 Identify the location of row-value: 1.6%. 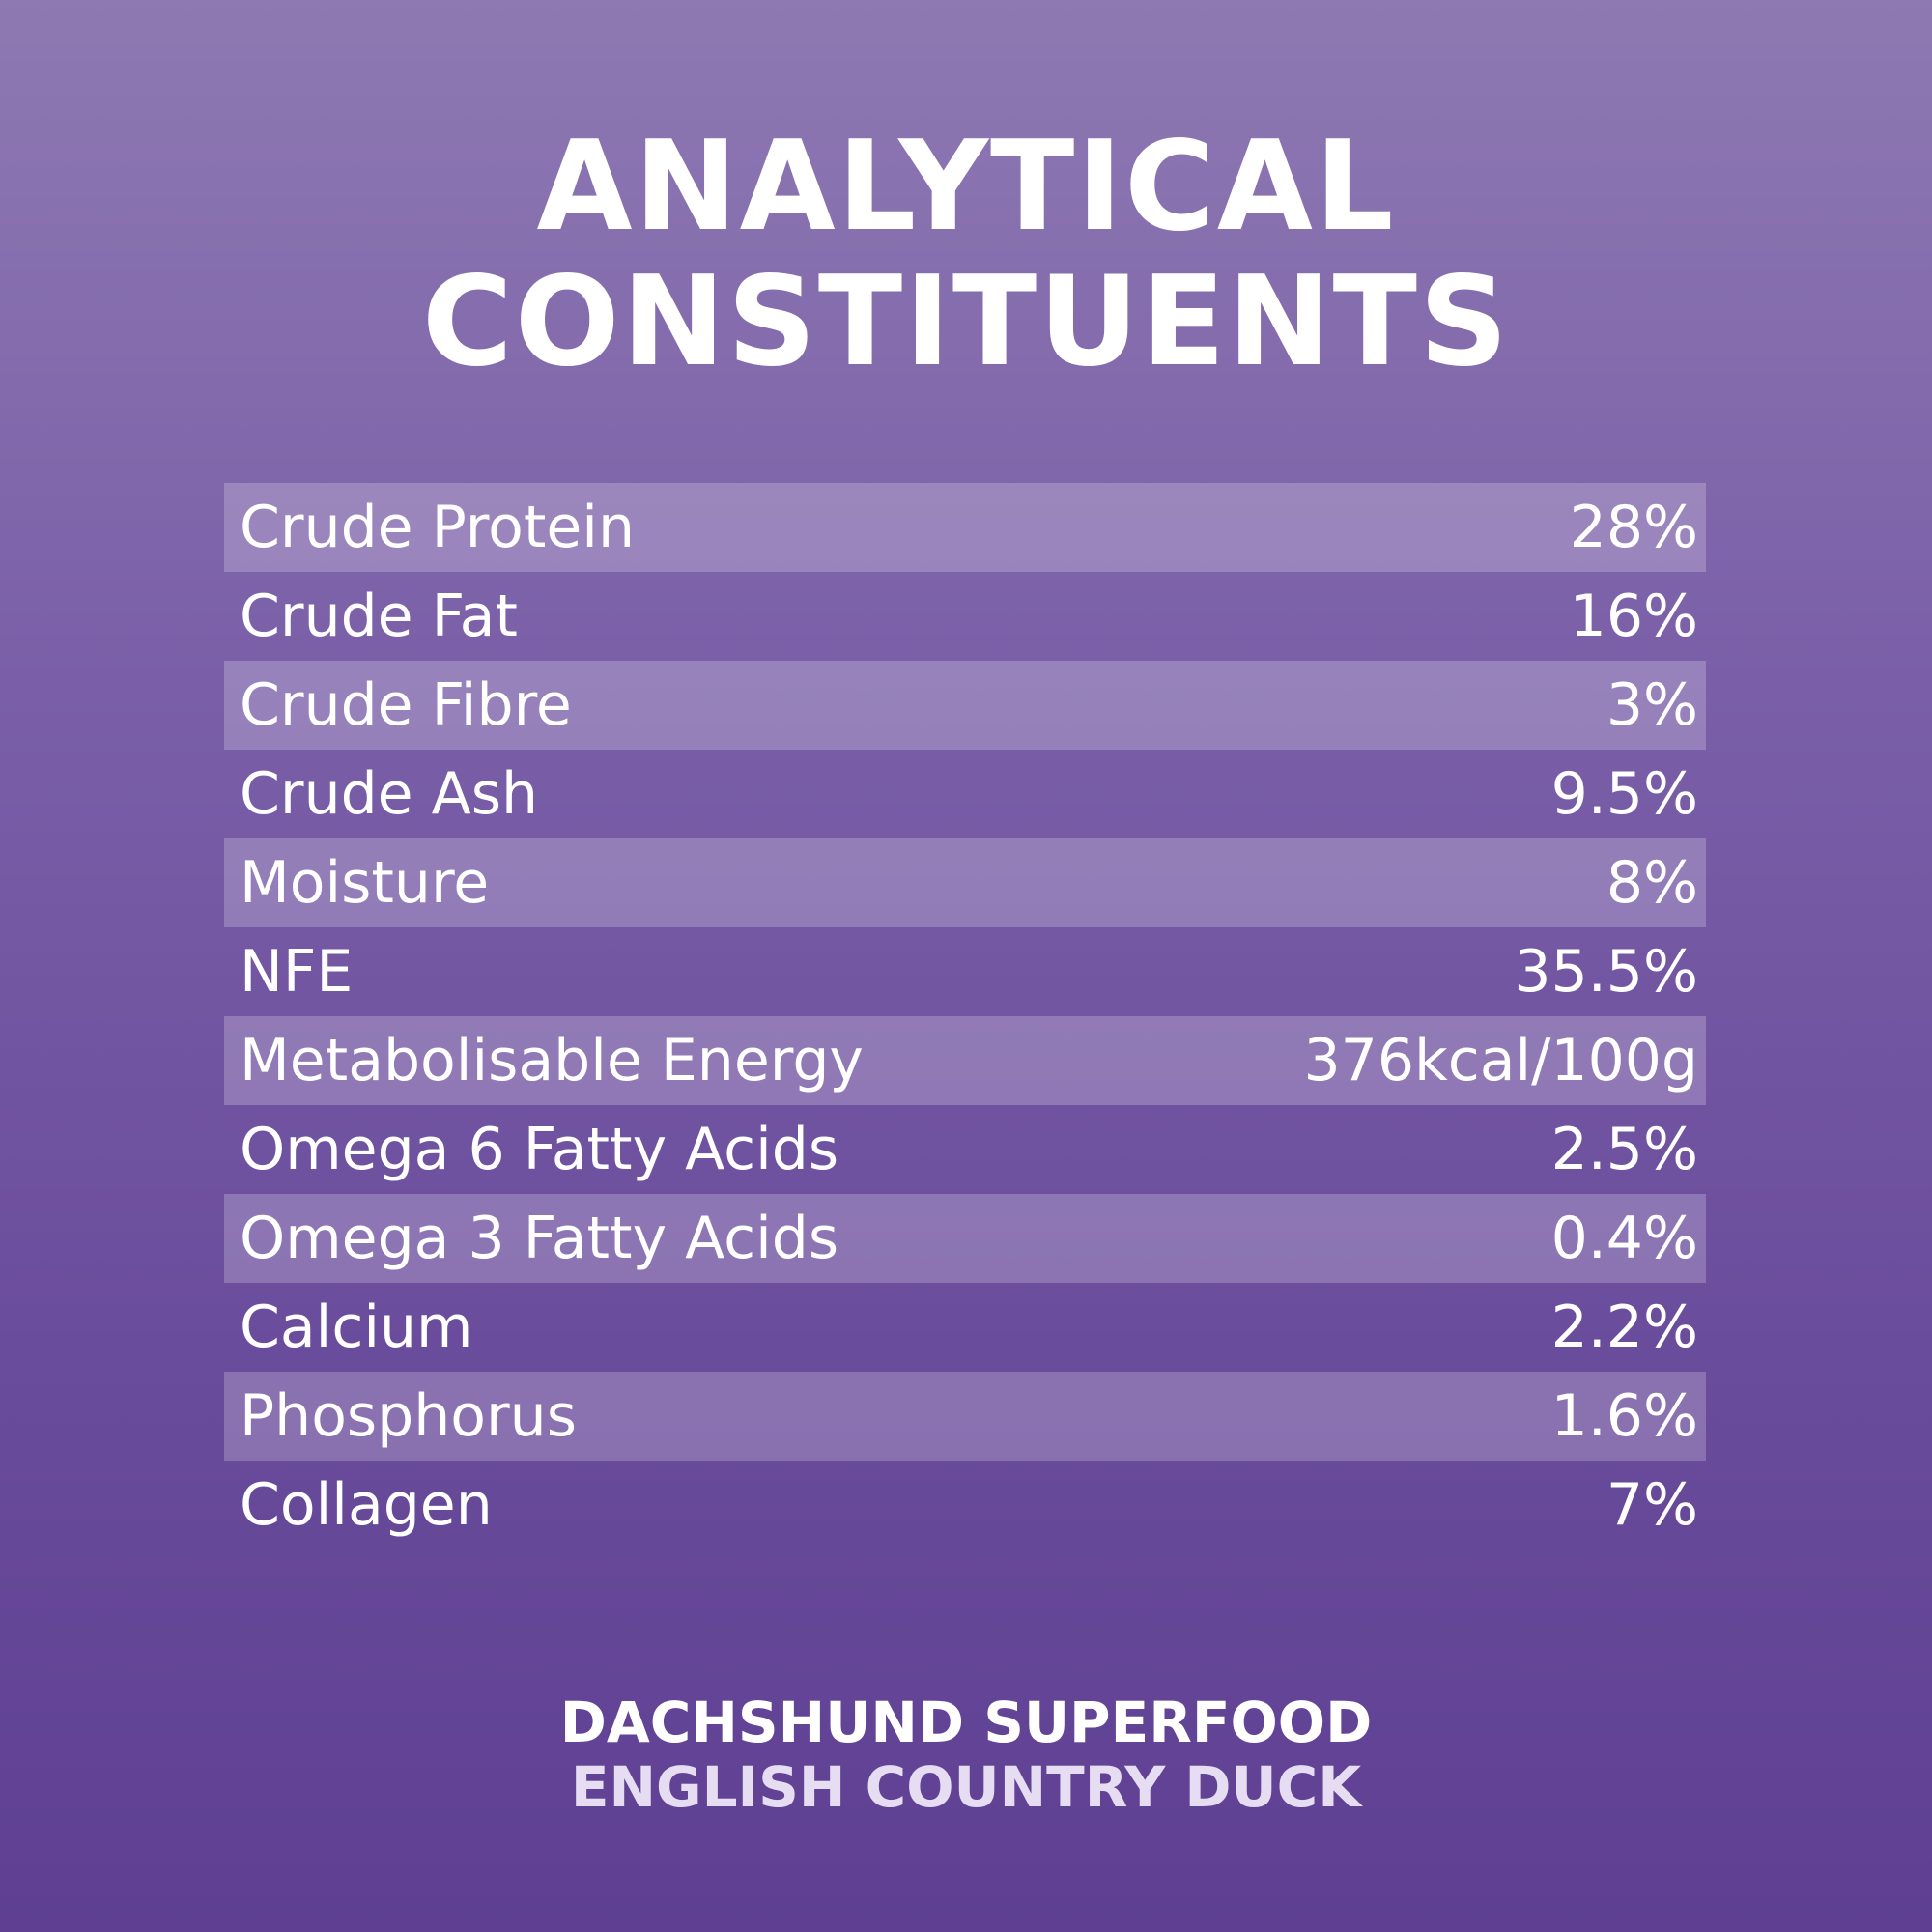
(1624, 1416).